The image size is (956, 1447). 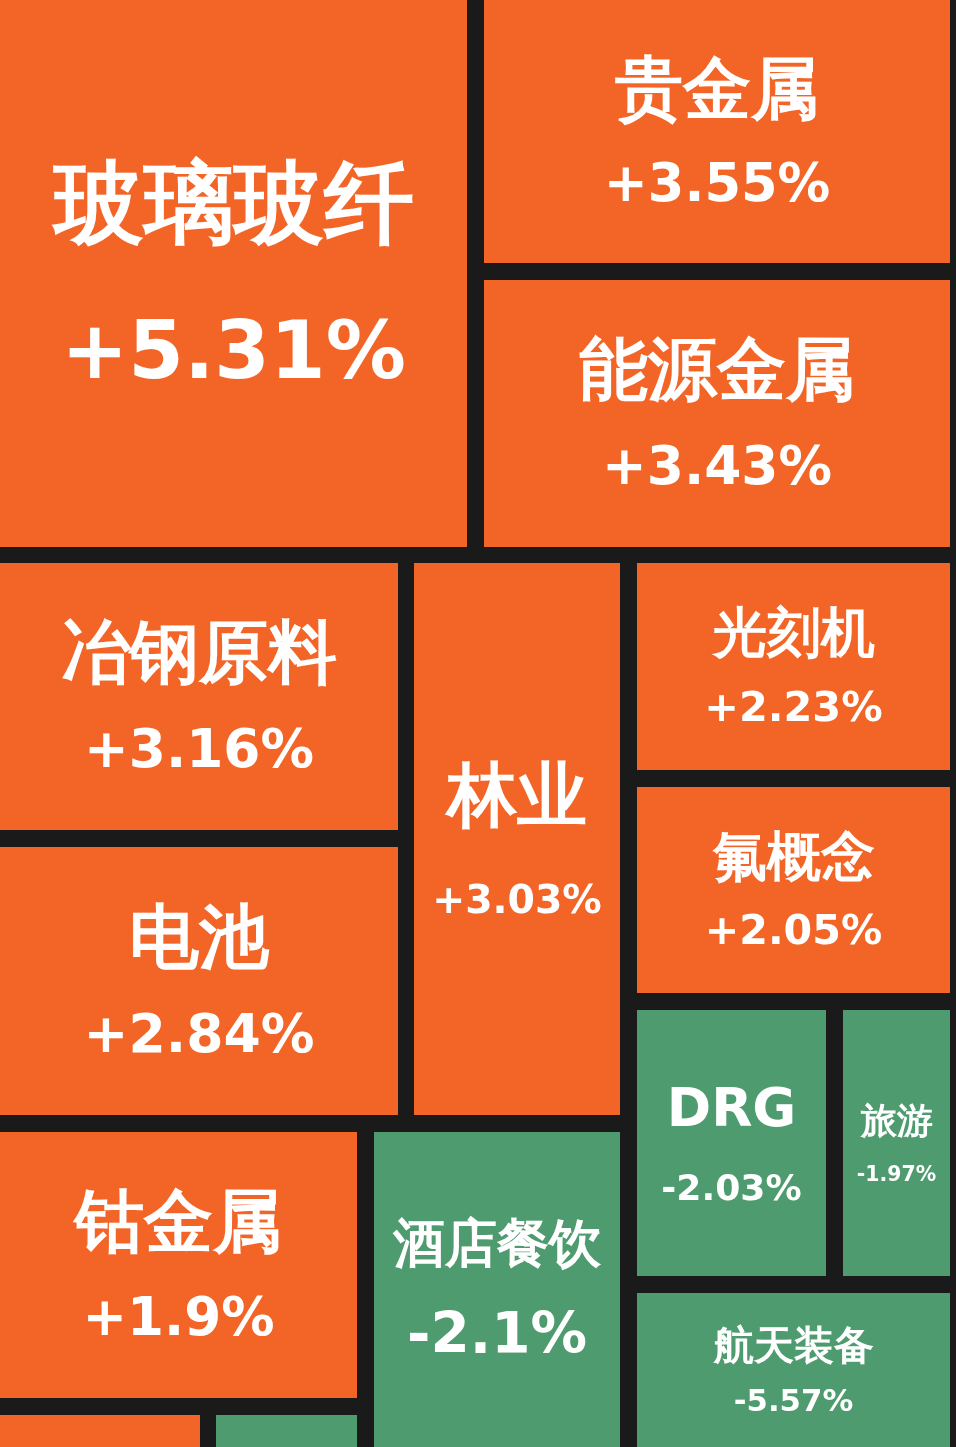 What do you see at coordinates (233, 350) in the screenshot?
I see `data-label: +5.31%` at bounding box center [233, 350].